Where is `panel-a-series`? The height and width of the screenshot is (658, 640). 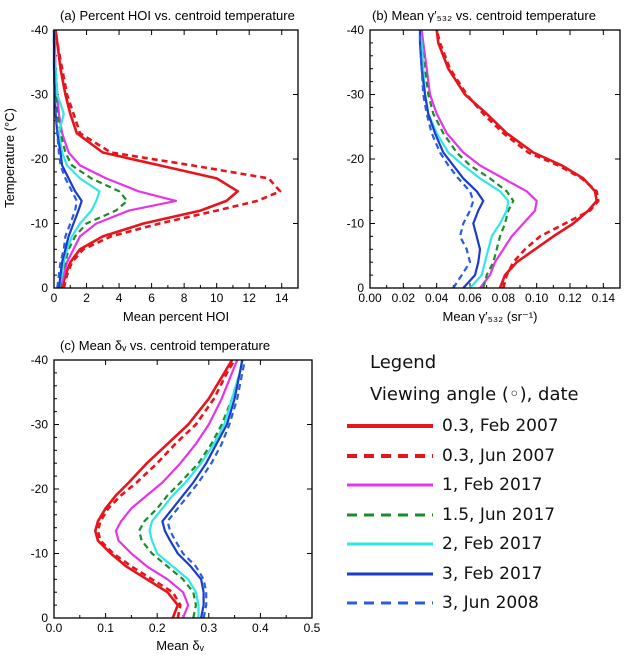
panel-a-series is located at coordinates (167, 159).